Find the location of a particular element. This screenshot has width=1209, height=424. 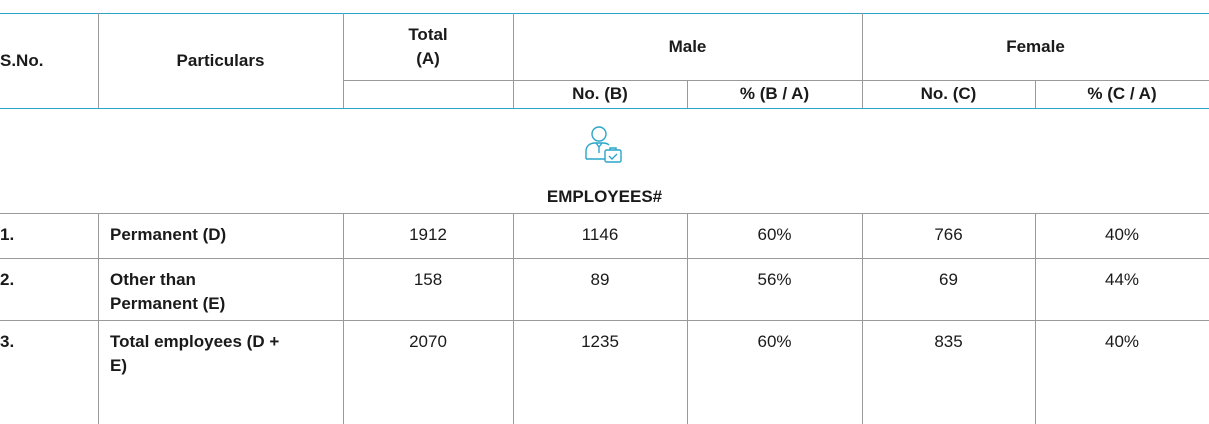

section-title: EMPLOYEES# is located at coordinates (604, 196).